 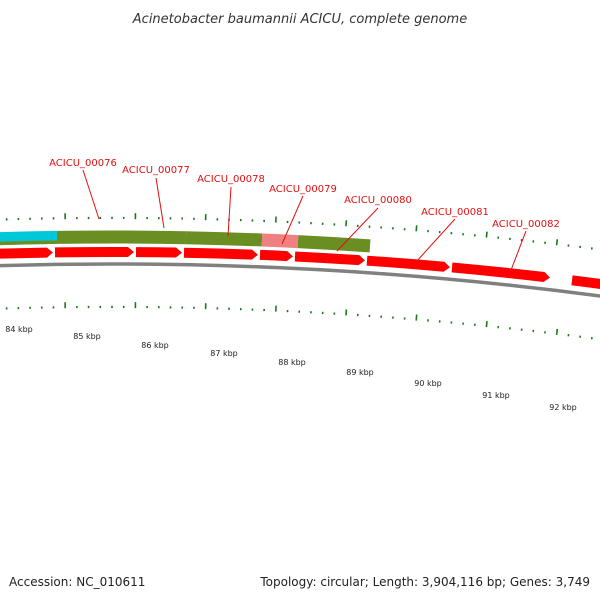 I want to click on gene-label: ACICU_00082, so click(x=526, y=224).